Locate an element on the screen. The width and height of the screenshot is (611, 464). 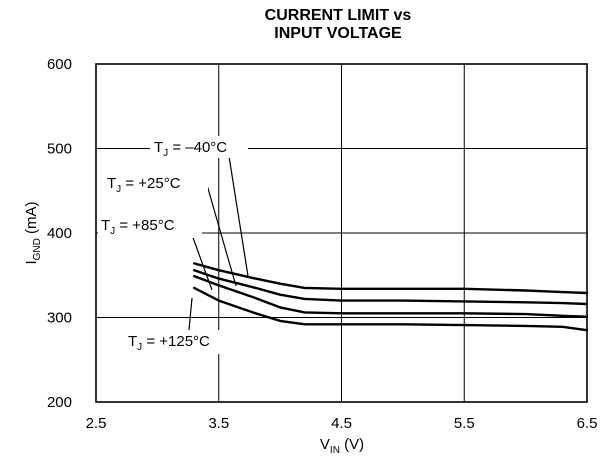
x-tick-label: 2.5 is located at coordinates (96, 423).